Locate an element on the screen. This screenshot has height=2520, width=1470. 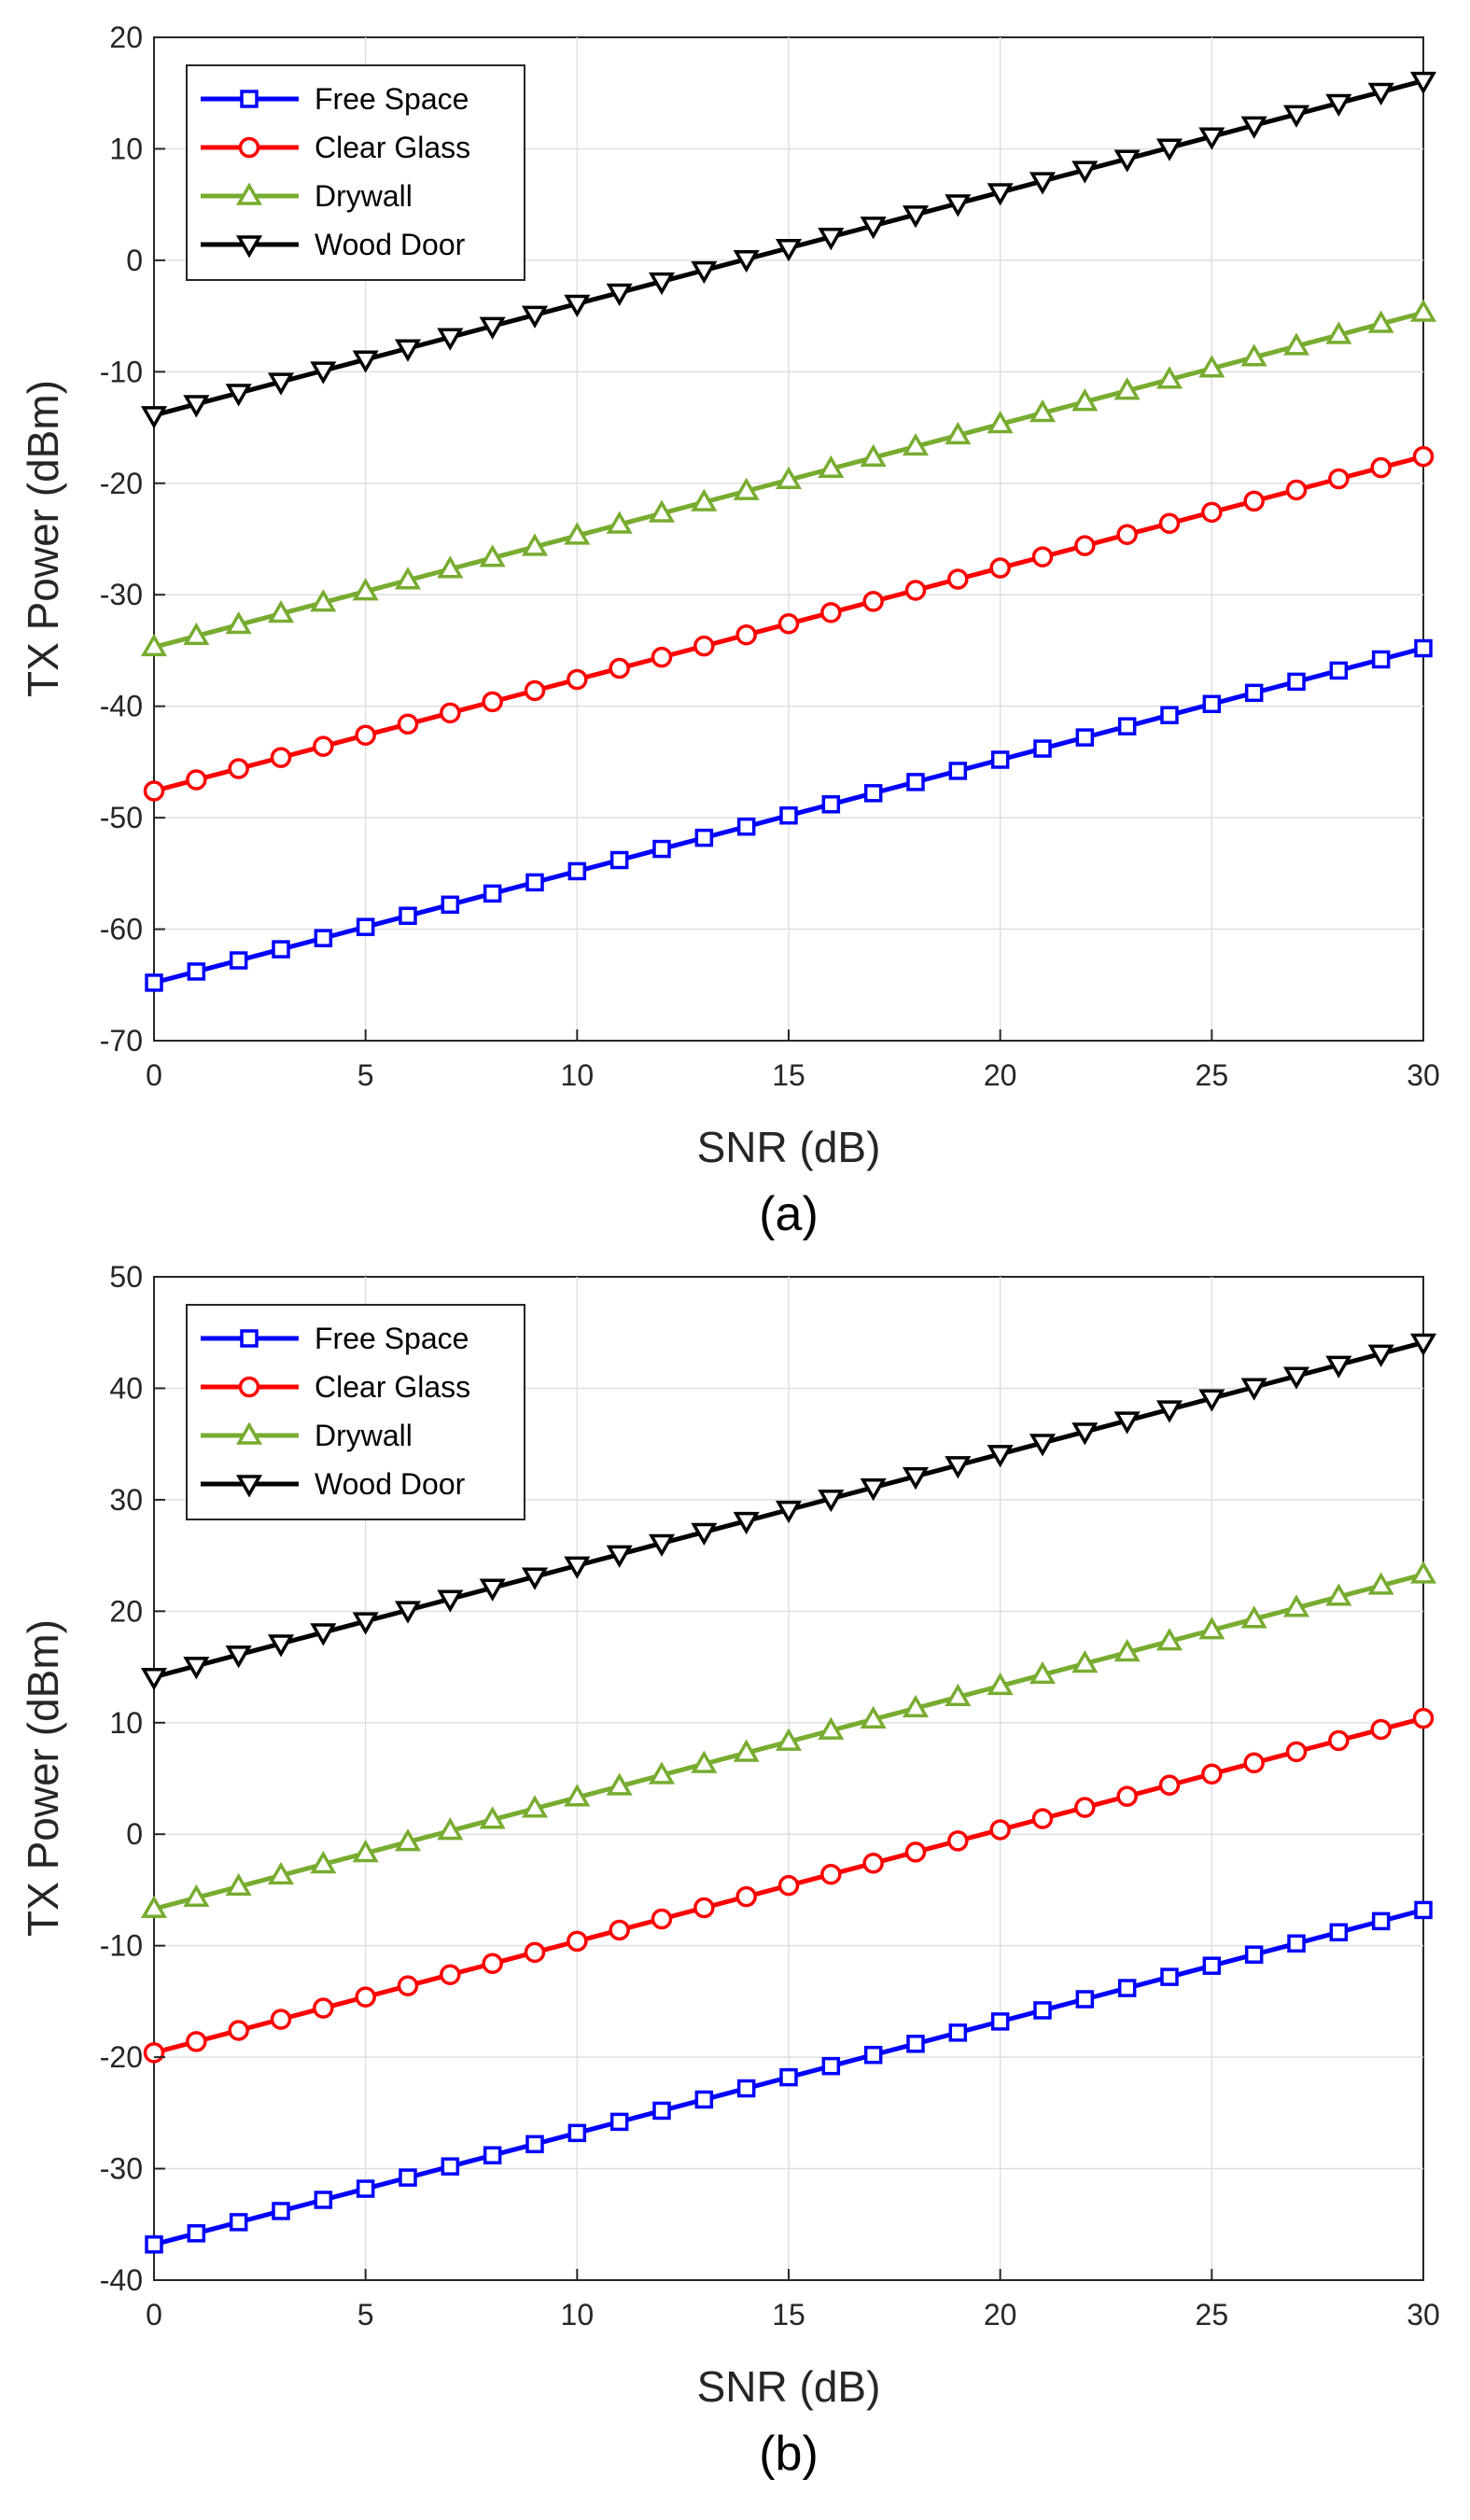
x-tick-label: 10 is located at coordinates (578, 1075).